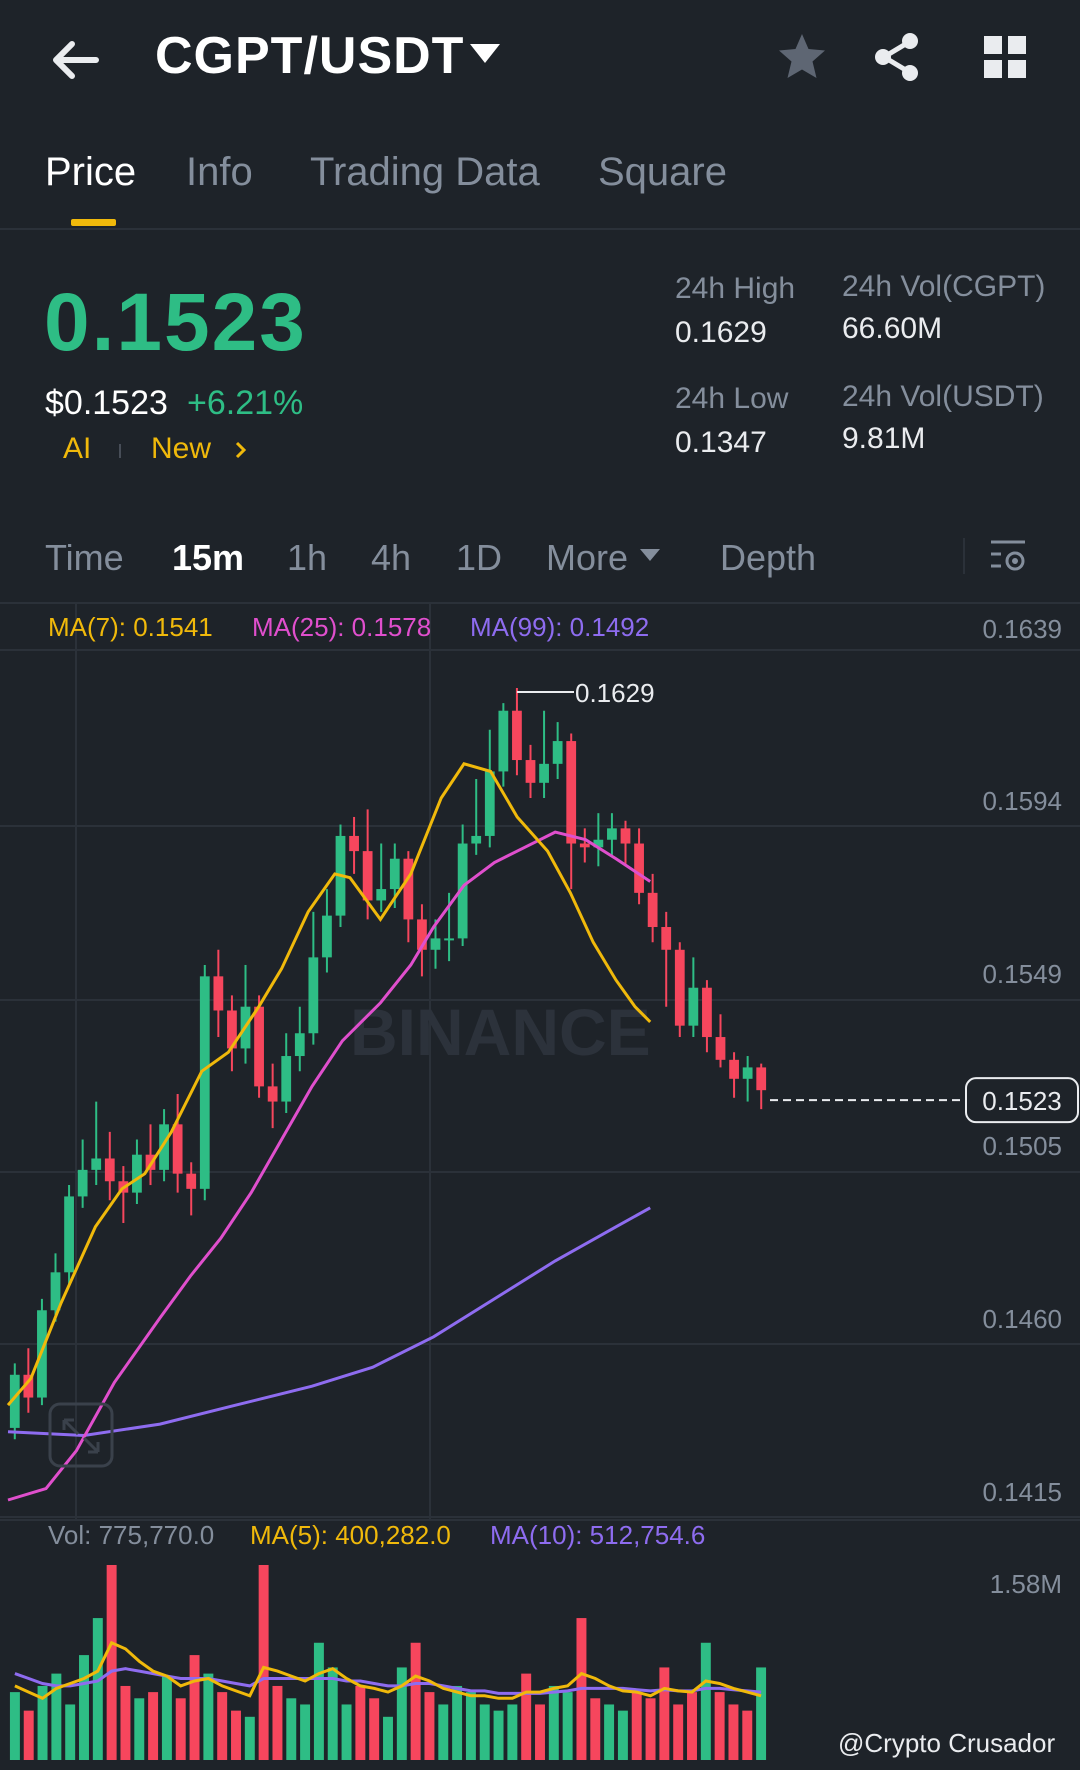  What do you see at coordinates (1005, 57) in the screenshot?
I see `grid-icon` at bounding box center [1005, 57].